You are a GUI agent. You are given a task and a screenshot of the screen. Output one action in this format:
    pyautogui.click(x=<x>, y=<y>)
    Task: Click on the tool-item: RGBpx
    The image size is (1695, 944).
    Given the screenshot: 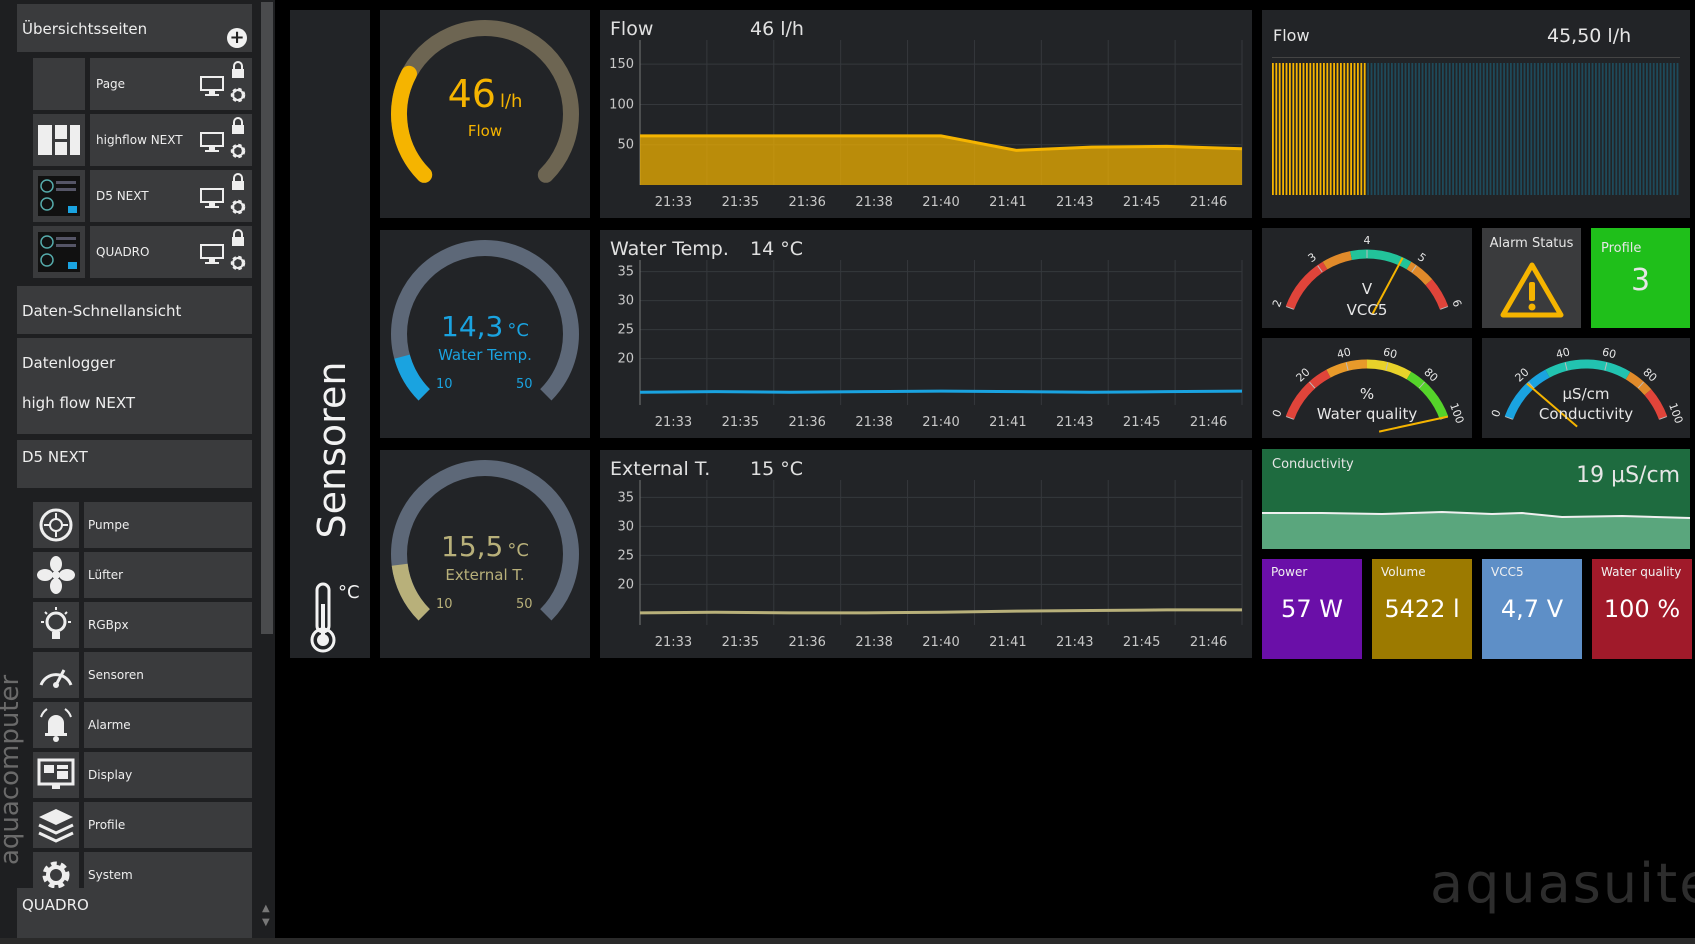 What is the action you would take?
    pyautogui.click(x=168, y=625)
    